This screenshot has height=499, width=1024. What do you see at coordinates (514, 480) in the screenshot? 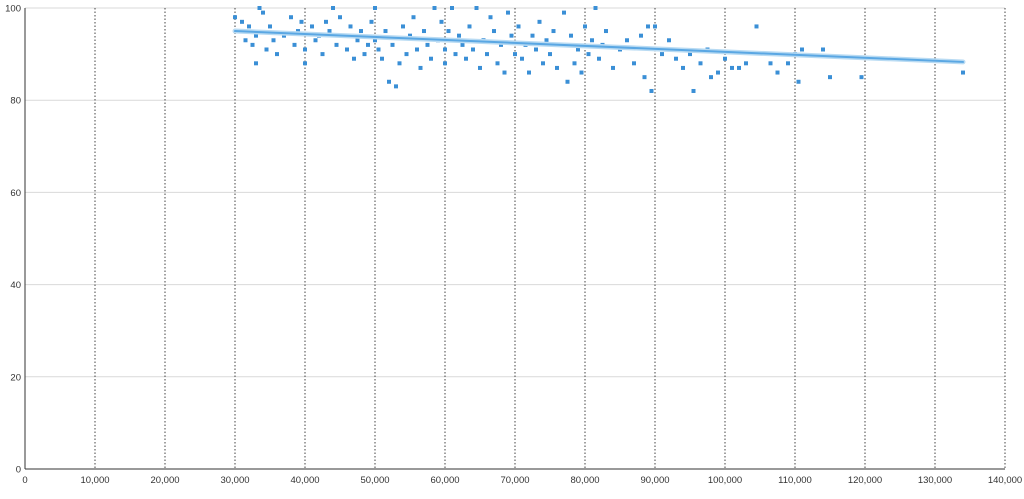
I see `x-tick-label: 70,000` at bounding box center [514, 480].